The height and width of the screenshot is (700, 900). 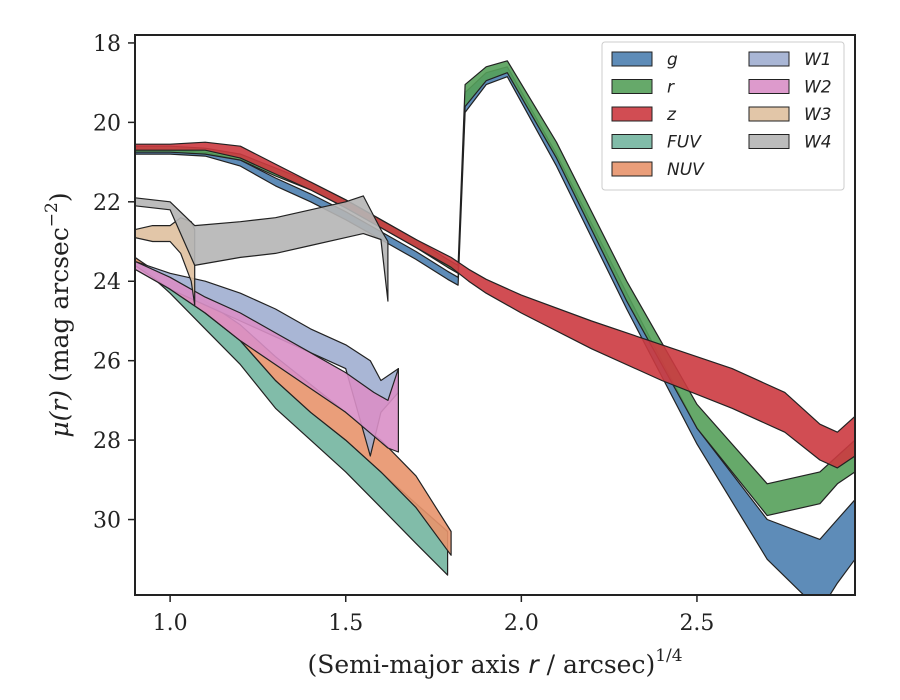 I want to click on x-tick-label: 2.0, so click(x=521, y=623).